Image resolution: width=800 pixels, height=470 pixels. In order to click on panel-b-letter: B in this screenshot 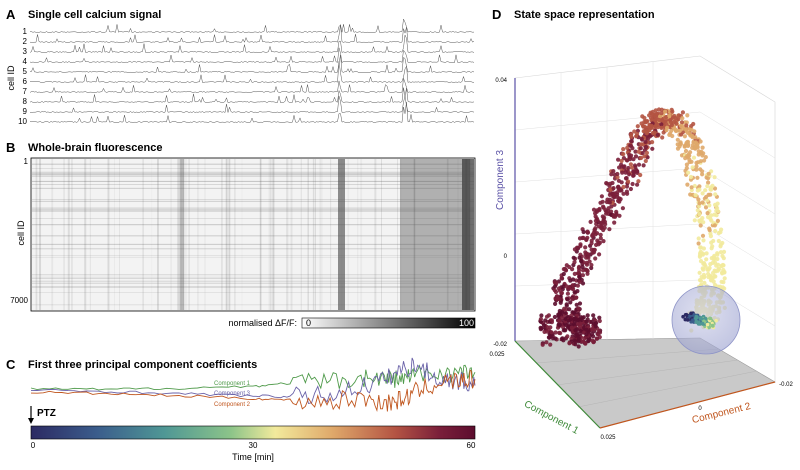, I will do `click(10, 147)`.